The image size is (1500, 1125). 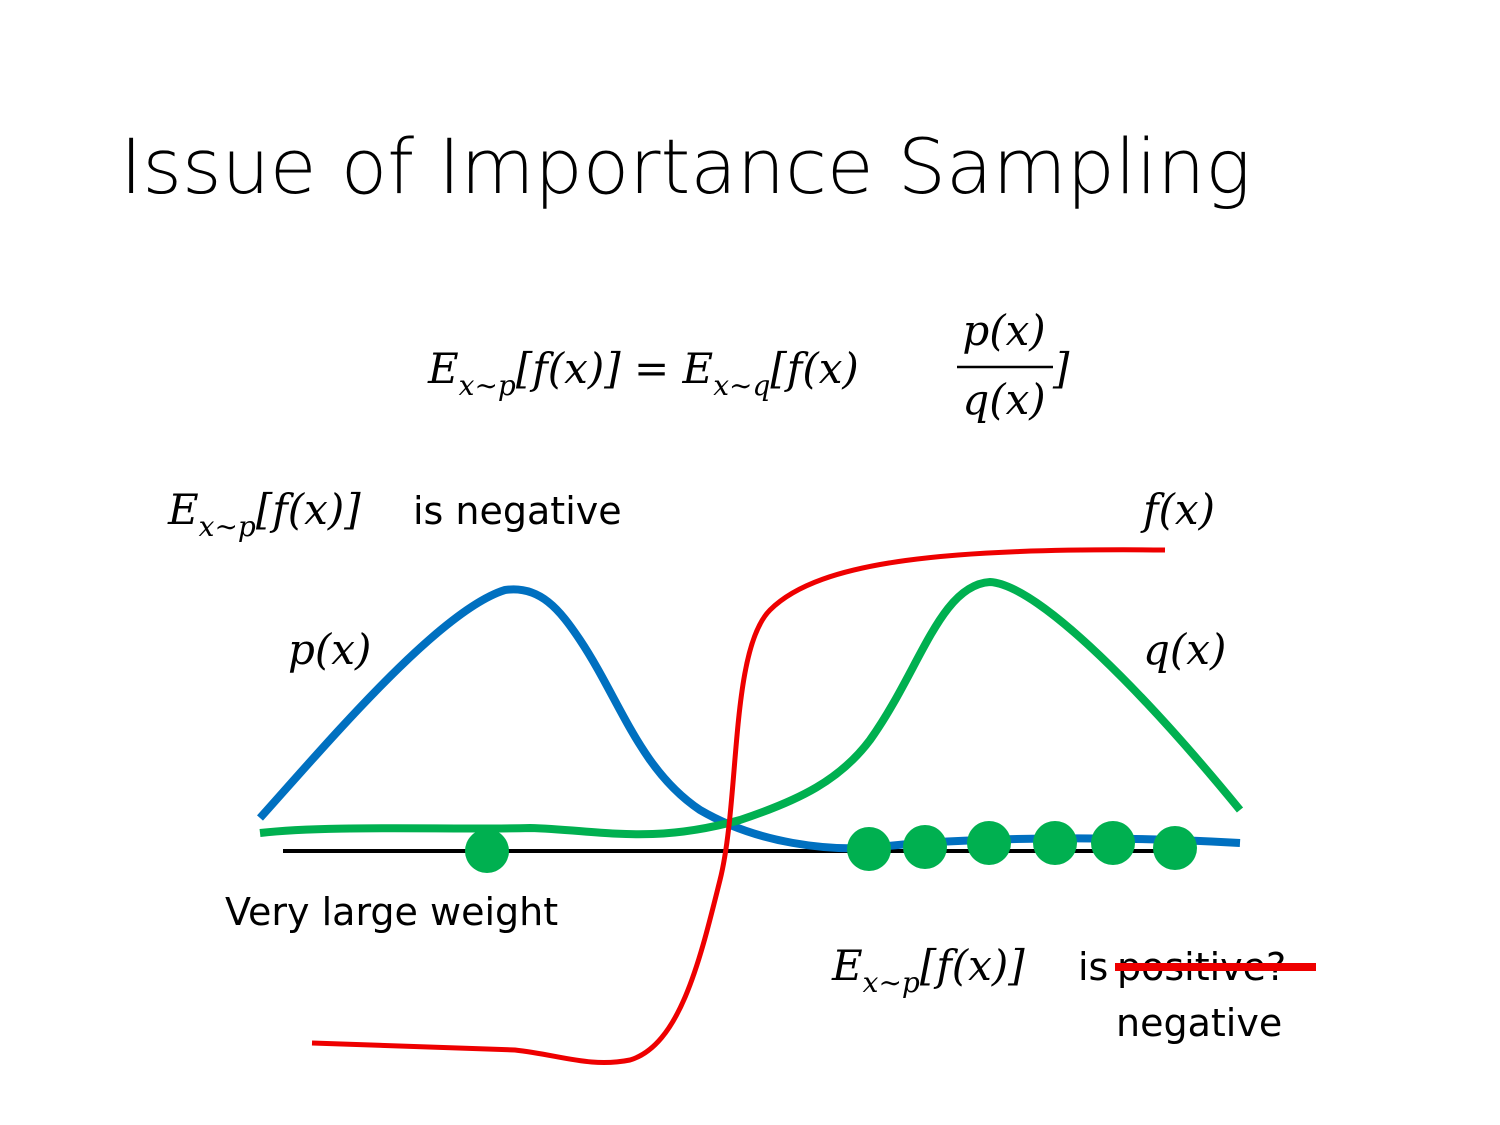 I want to click on top-left-label: Ex∼p[f(x)], so click(x=264, y=514).